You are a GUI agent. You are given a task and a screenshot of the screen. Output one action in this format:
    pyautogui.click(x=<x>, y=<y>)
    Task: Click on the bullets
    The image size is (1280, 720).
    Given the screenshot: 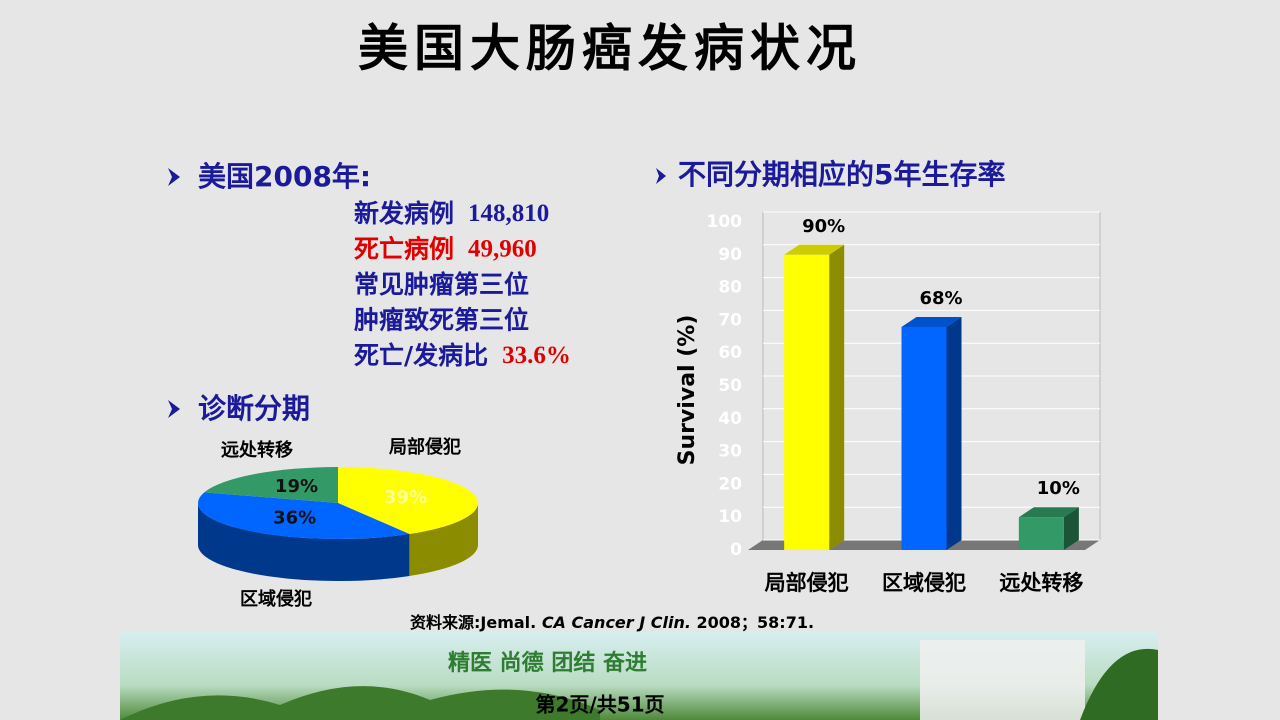 What is the action you would take?
    pyautogui.click(x=417, y=293)
    